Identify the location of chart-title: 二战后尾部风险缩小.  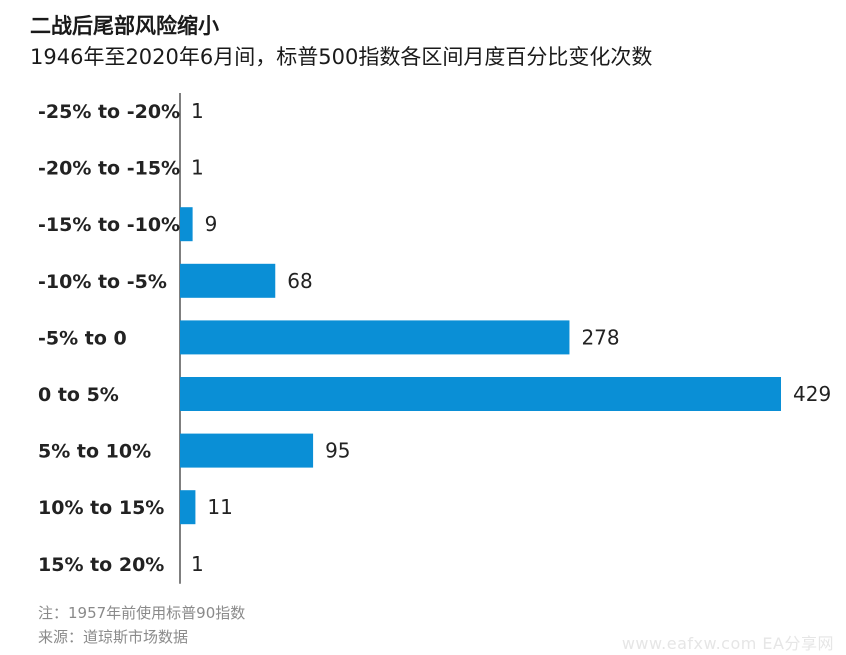
(124, 26).